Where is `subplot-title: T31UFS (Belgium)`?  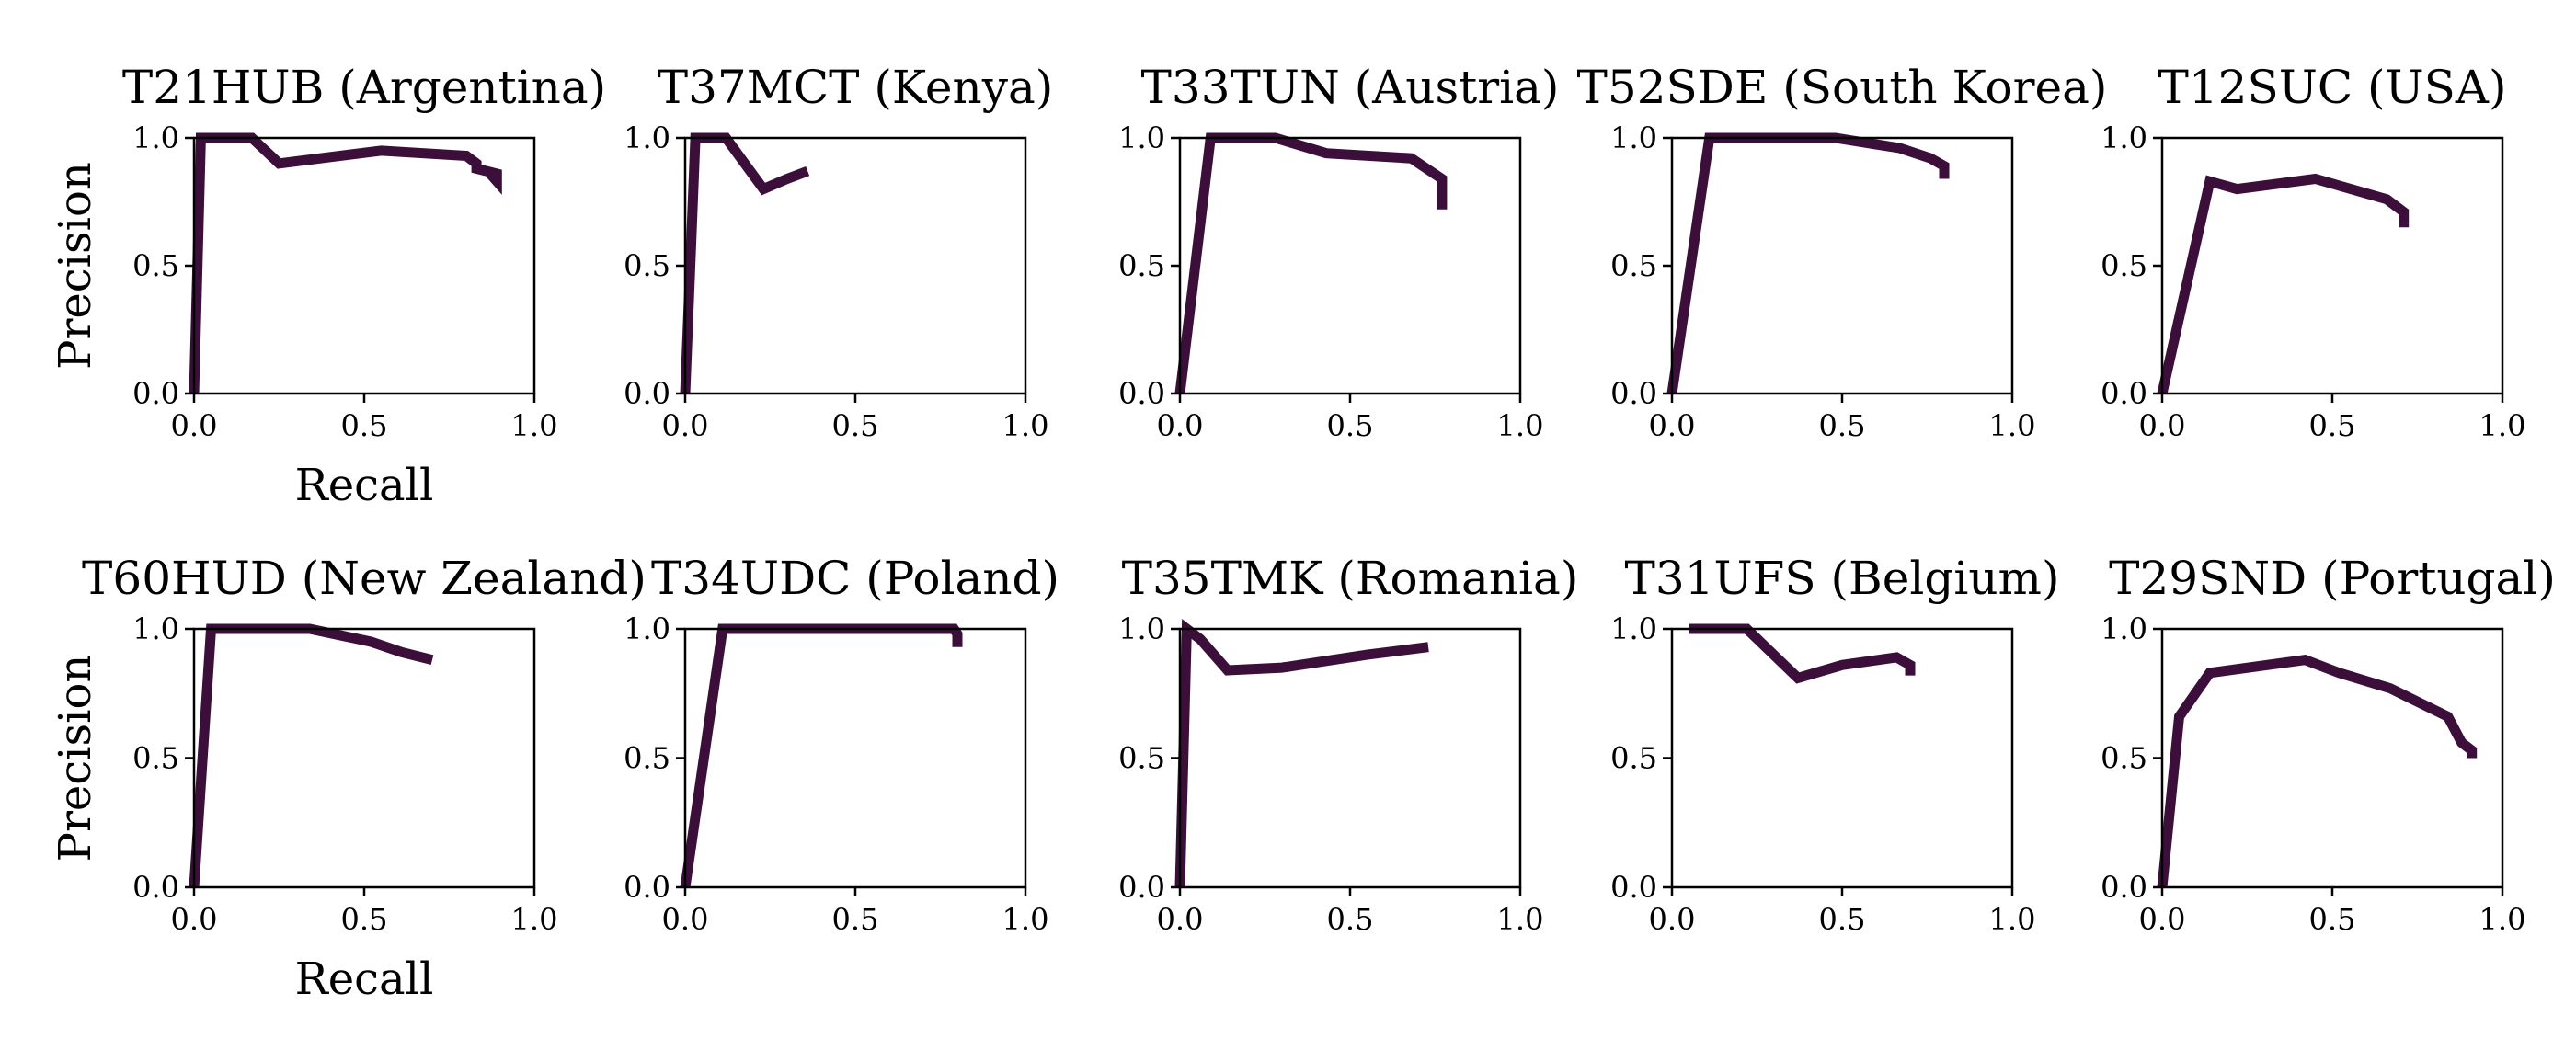 subplot-title: T31UFS (Belgium) is located at coordinates (1843, 578).